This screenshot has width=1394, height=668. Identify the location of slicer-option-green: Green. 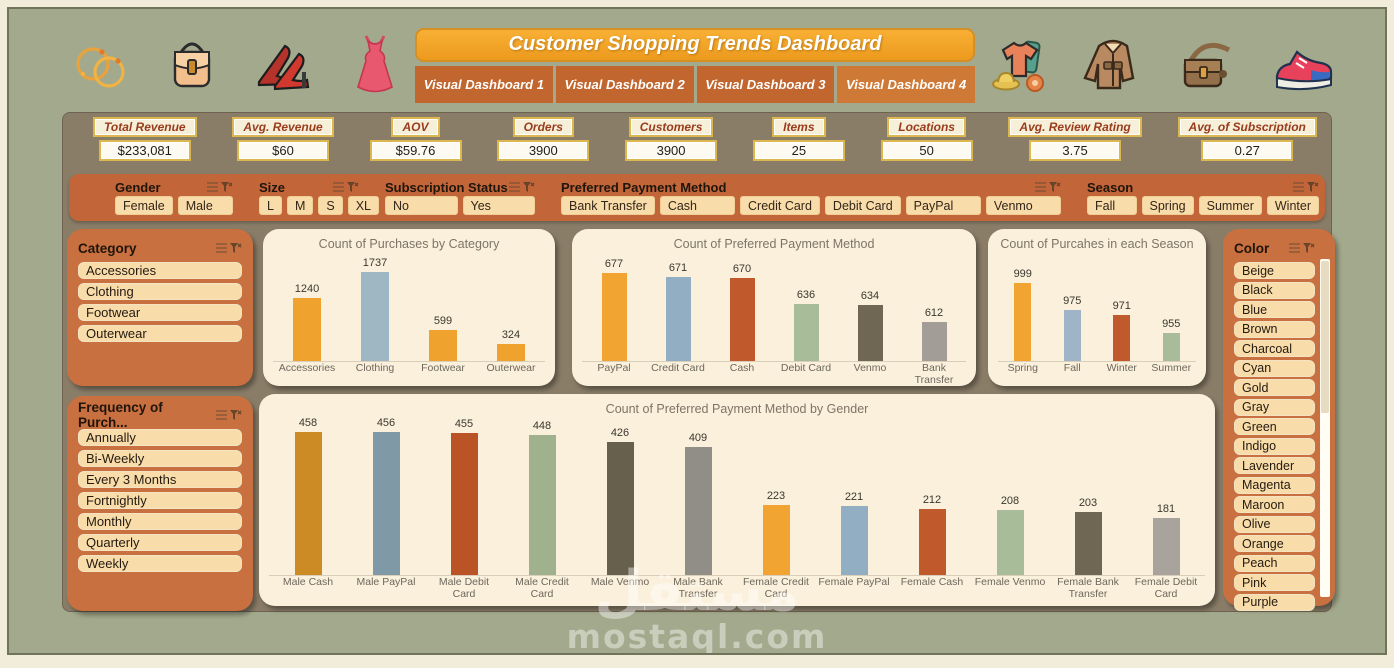
(1274, 426).